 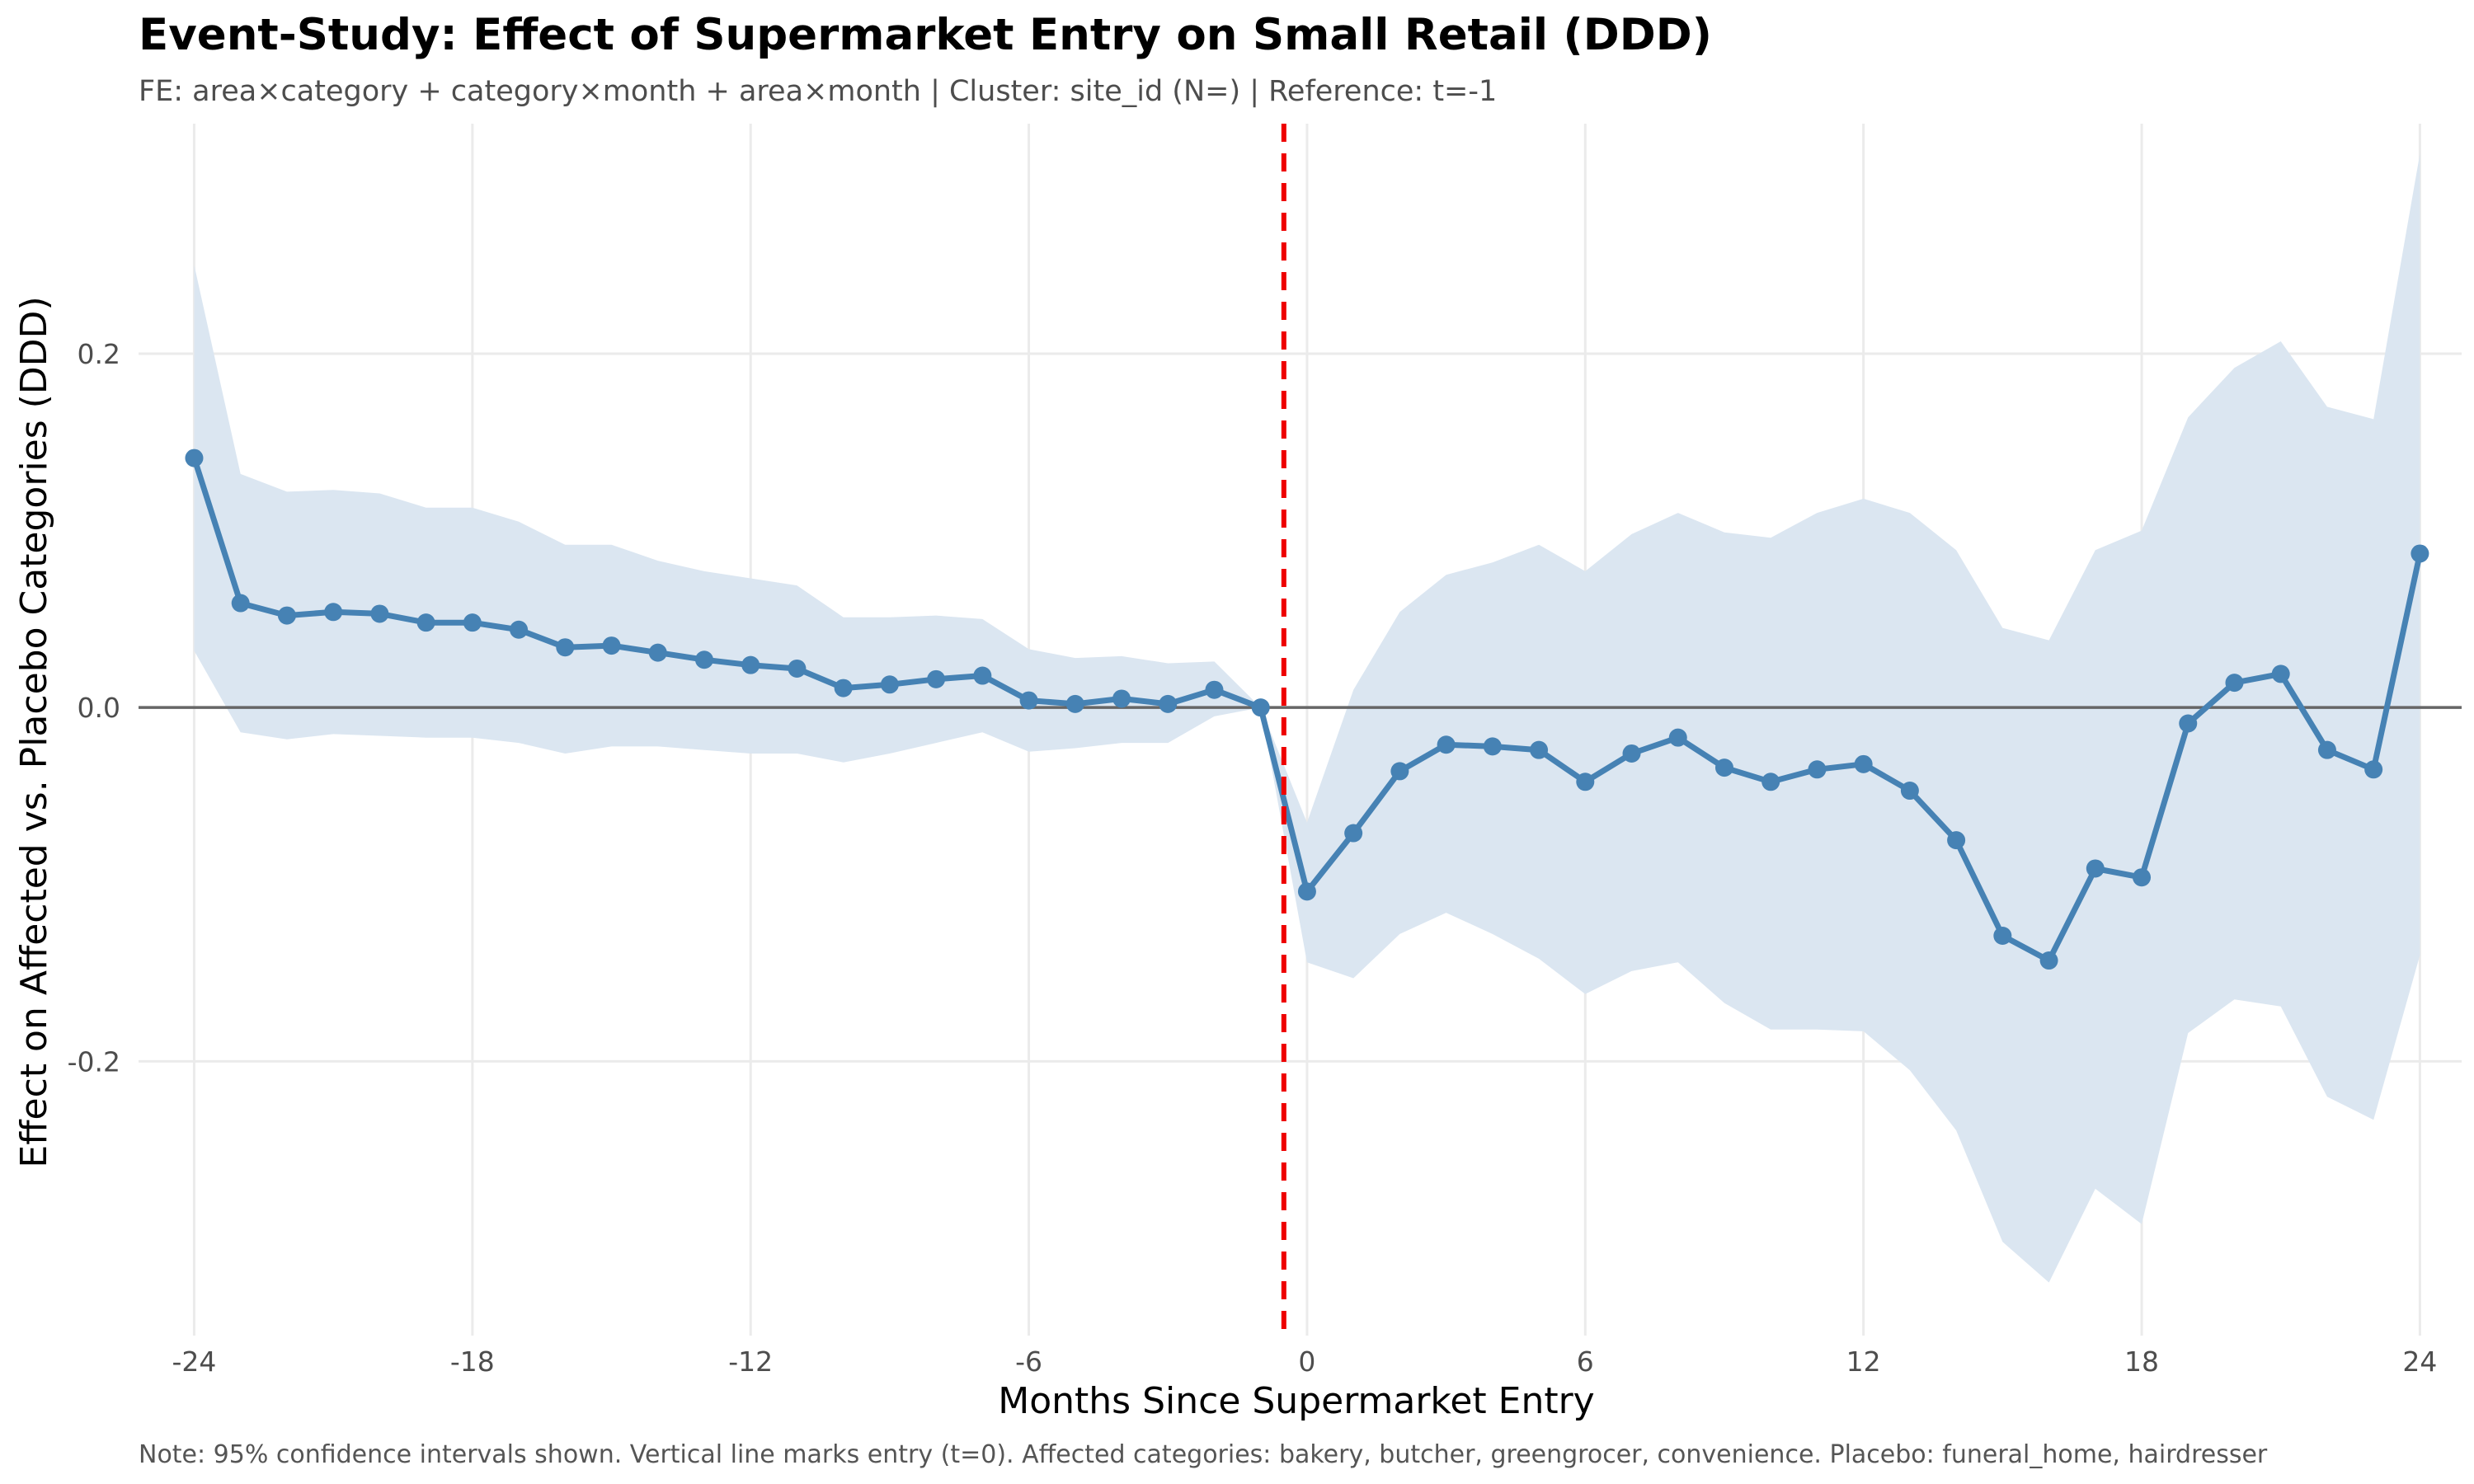 I want to click on y-tick-label: 0.0, so click(x=99, y=708).